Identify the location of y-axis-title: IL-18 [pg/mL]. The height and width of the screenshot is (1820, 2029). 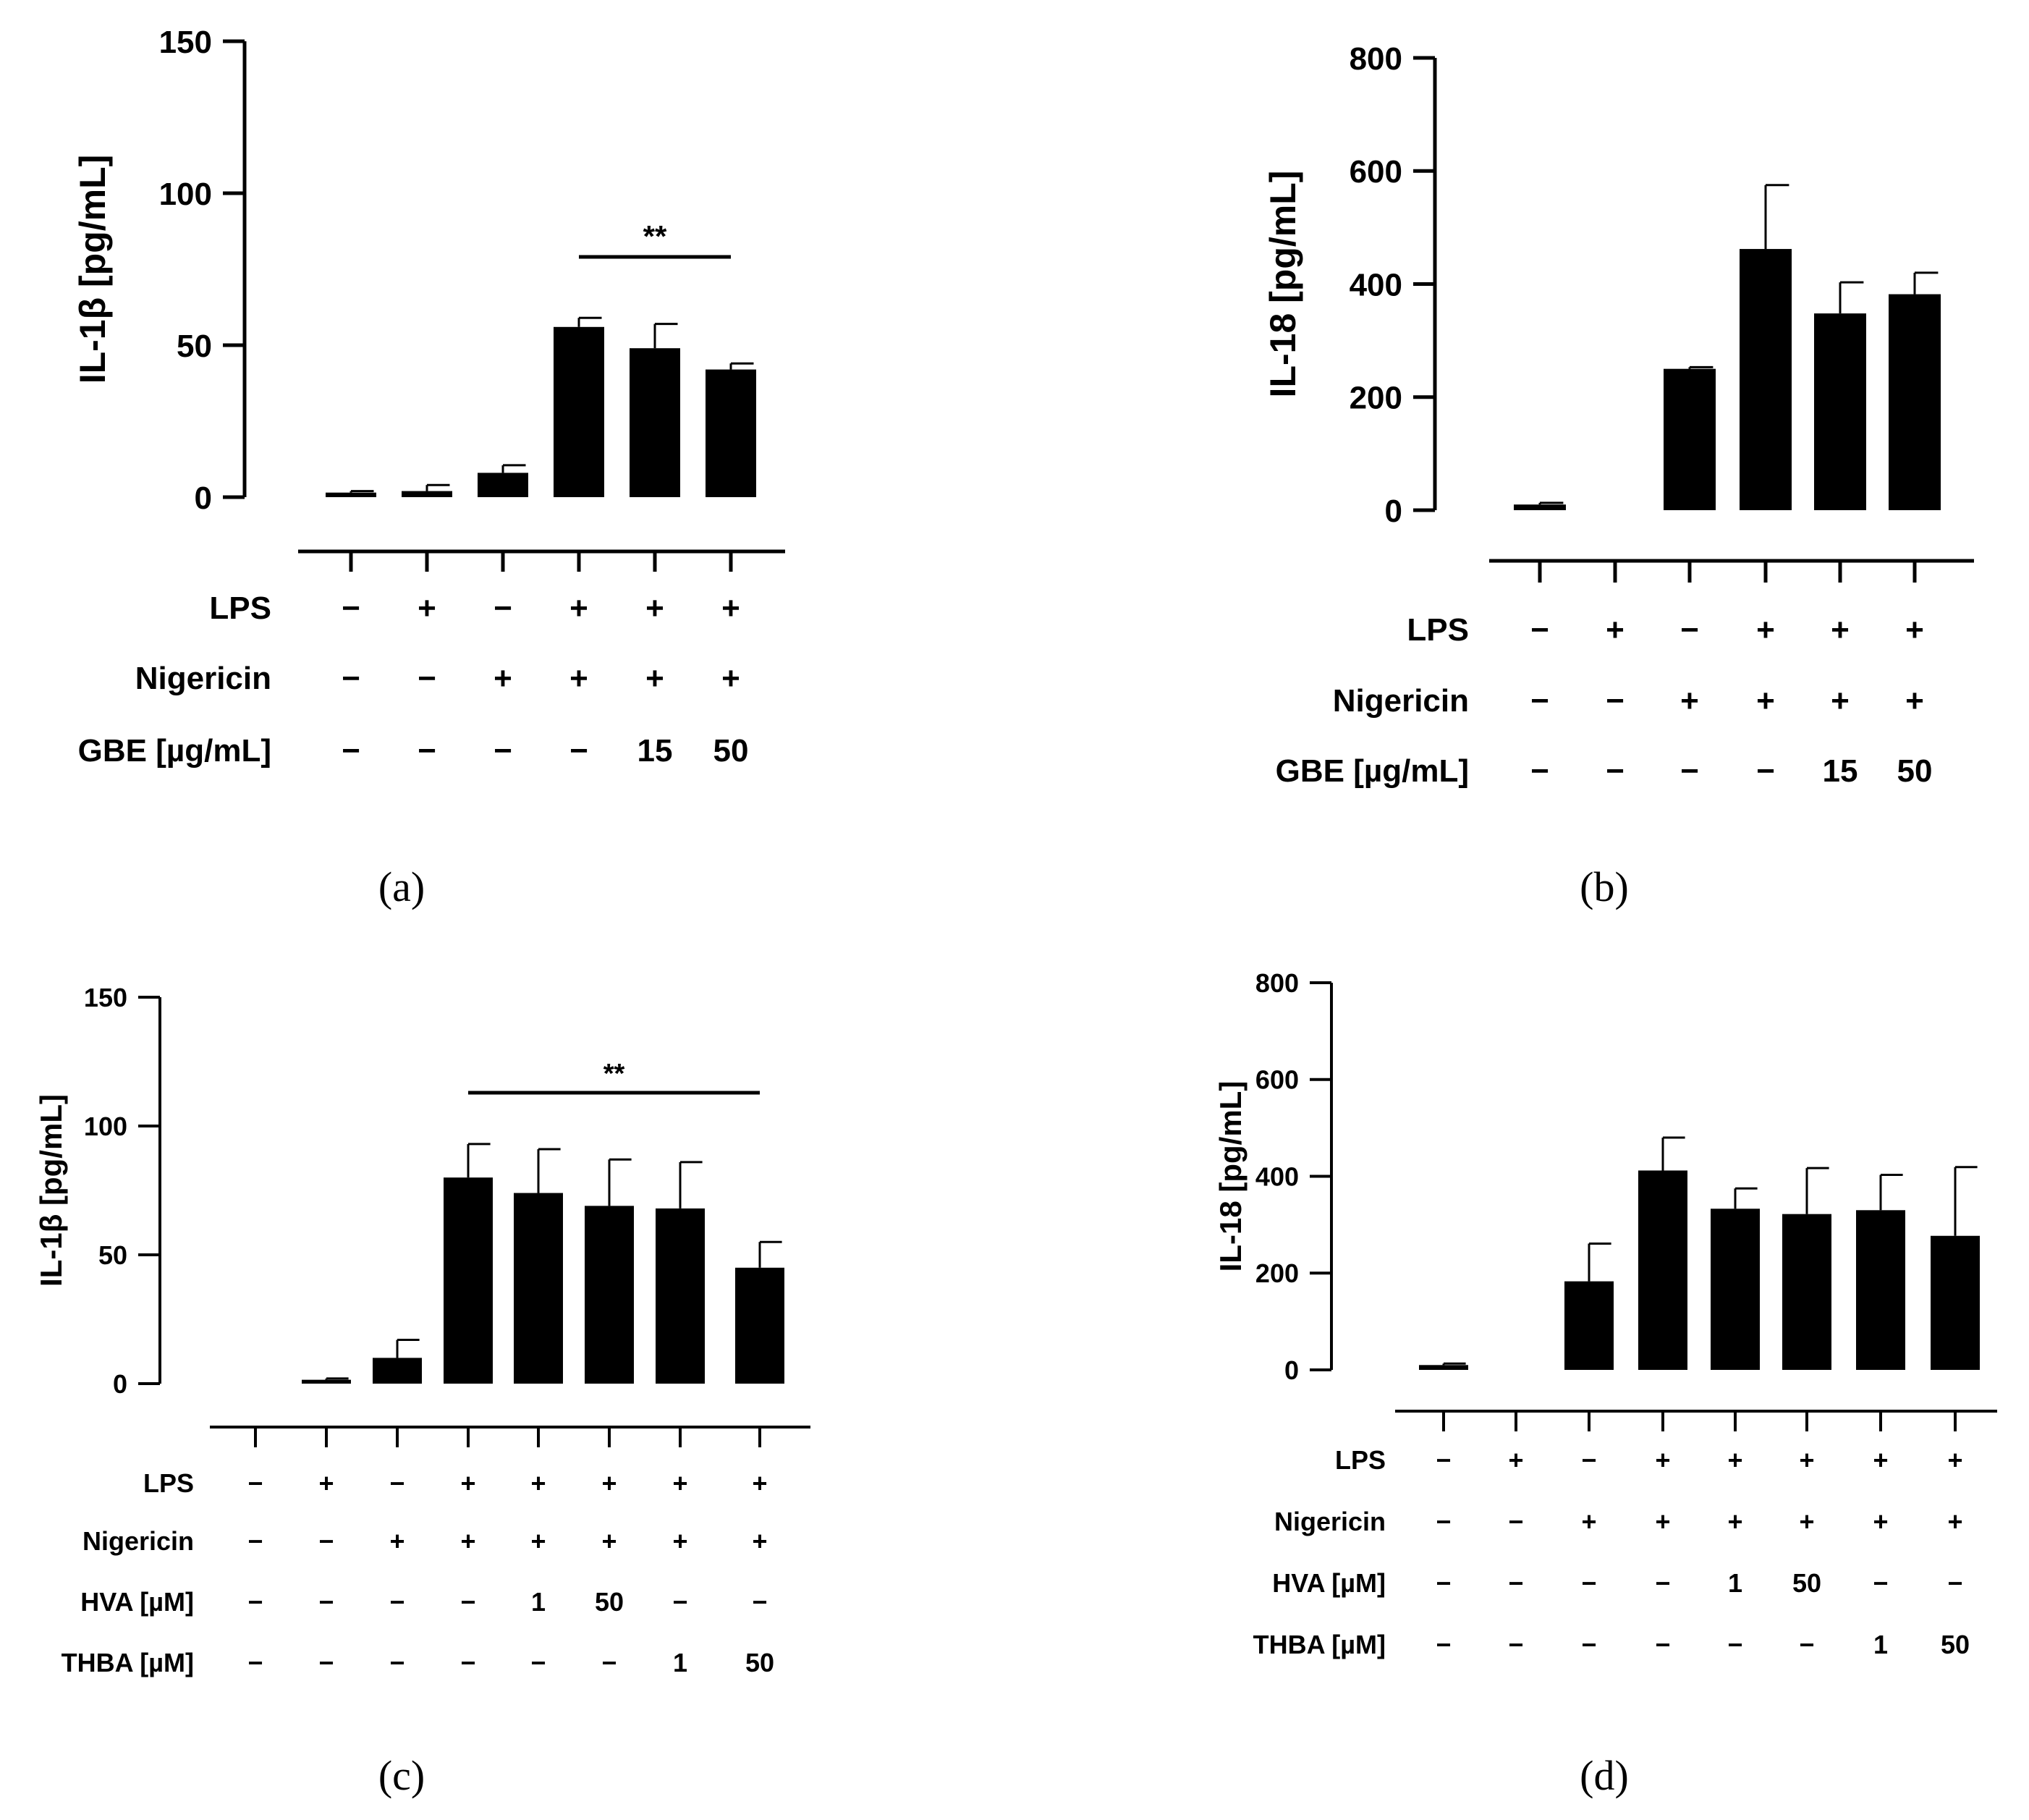
(1283, 284).